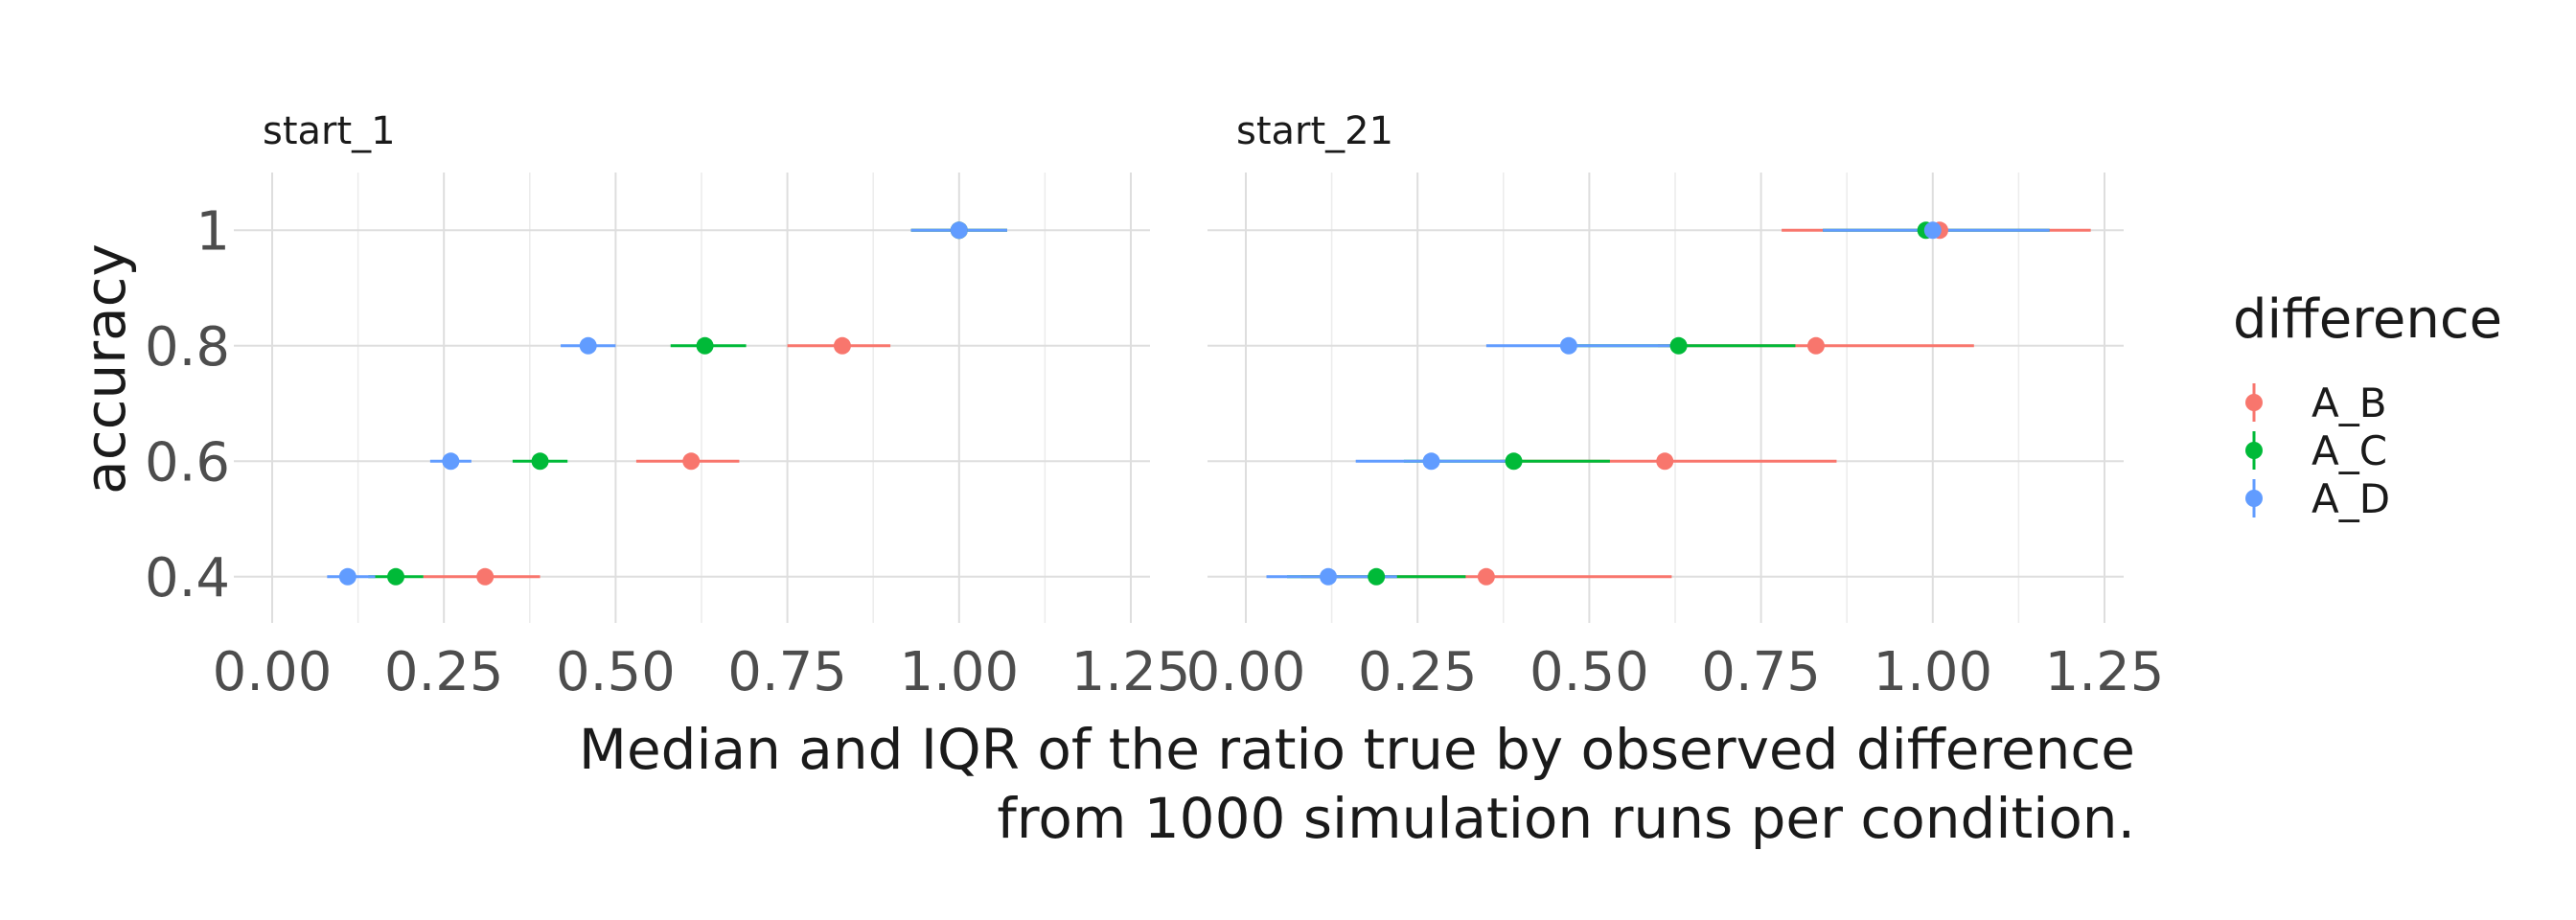 The image size is (2576, 920). Describe the element at coordinates (2349, 450) in the screenshot. I see `legend-label: A_C` at that location.